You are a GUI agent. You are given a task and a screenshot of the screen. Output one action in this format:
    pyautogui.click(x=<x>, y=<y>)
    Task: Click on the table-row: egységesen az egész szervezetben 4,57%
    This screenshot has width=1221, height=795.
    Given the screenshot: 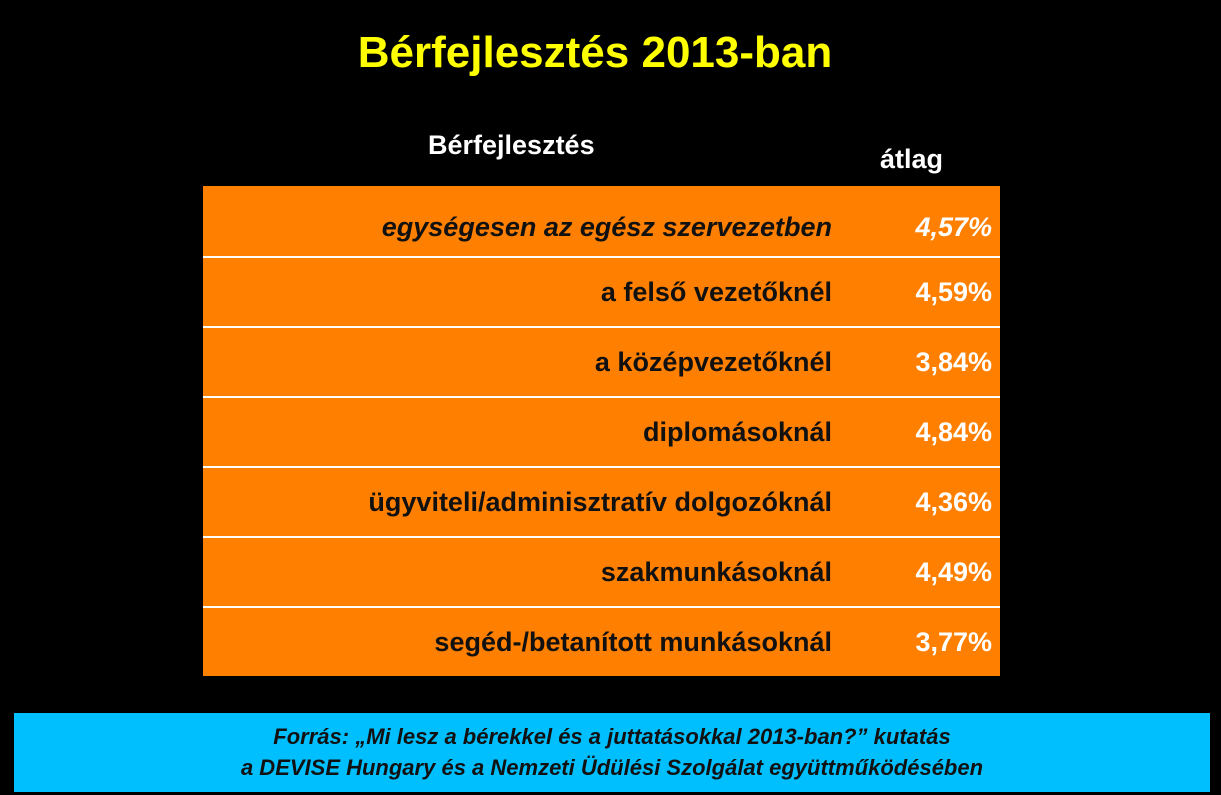 What is the action you would take?
    pyautogui.click(x=601, y=221)
    